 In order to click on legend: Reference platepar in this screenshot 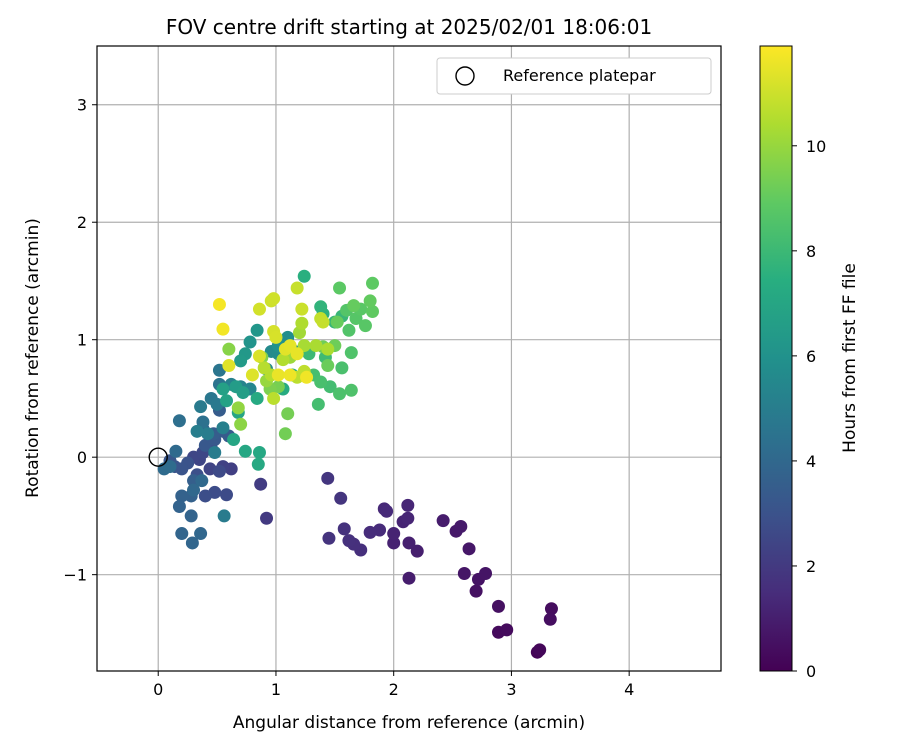, I will do `click(574, 76)`.